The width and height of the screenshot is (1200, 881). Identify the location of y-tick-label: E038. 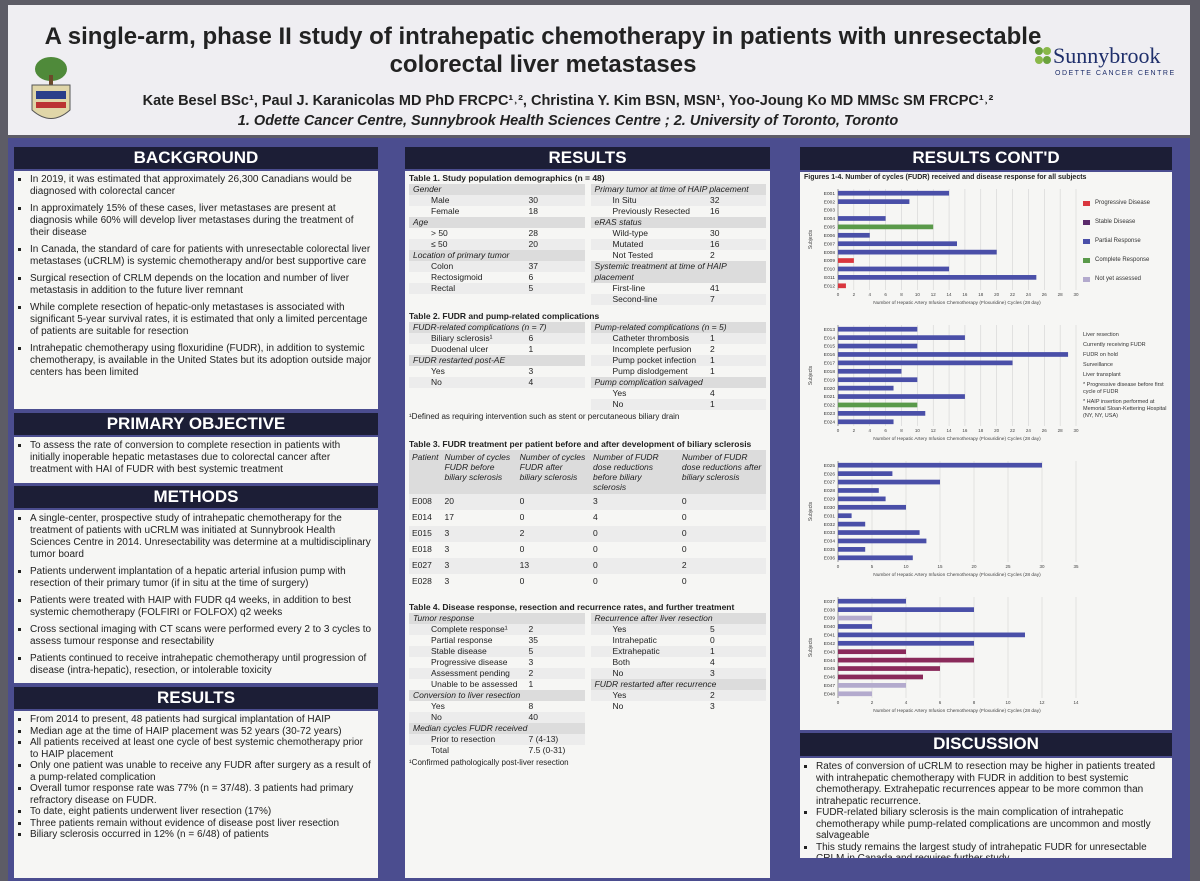
(830, 610).